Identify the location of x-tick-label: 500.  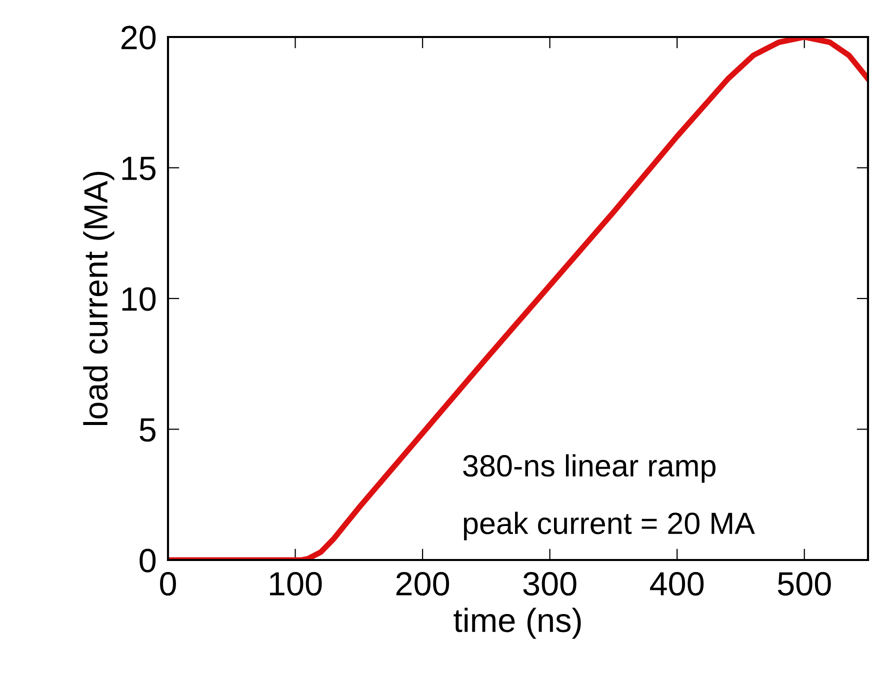
(804, 584).